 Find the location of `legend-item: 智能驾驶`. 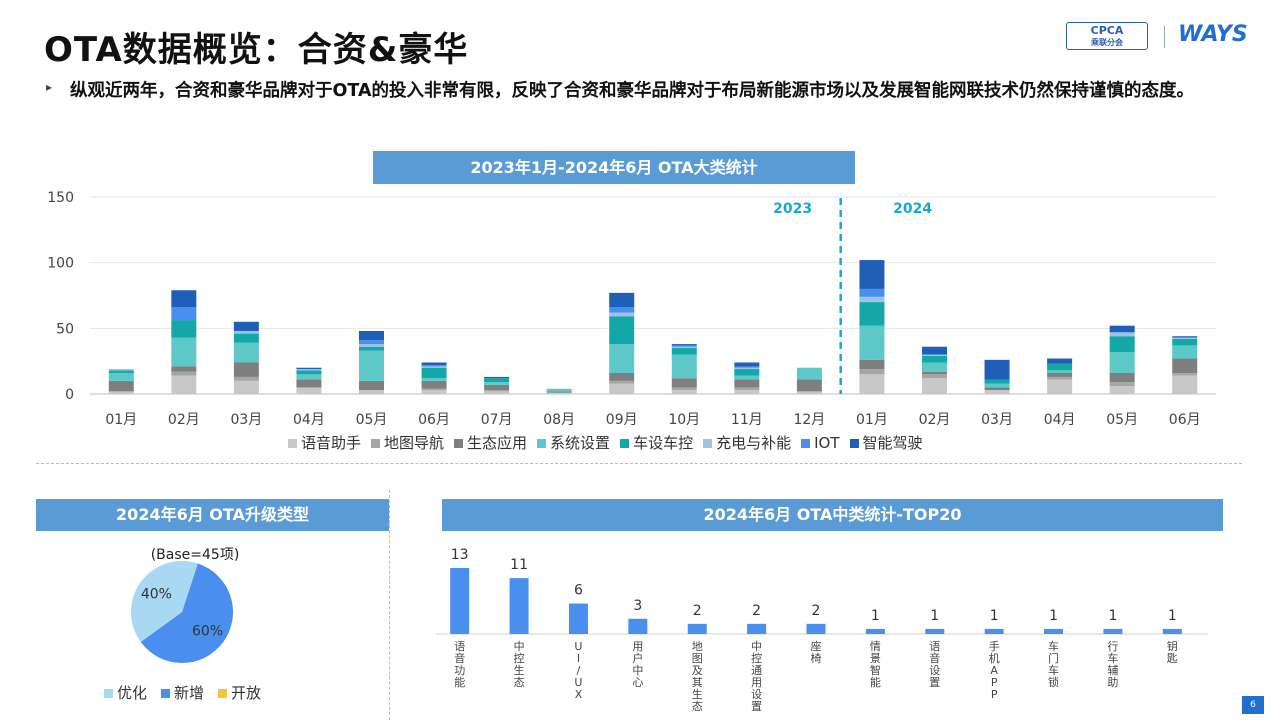

legend-item: 智能驾驶 is located at coordinates (886, 442).